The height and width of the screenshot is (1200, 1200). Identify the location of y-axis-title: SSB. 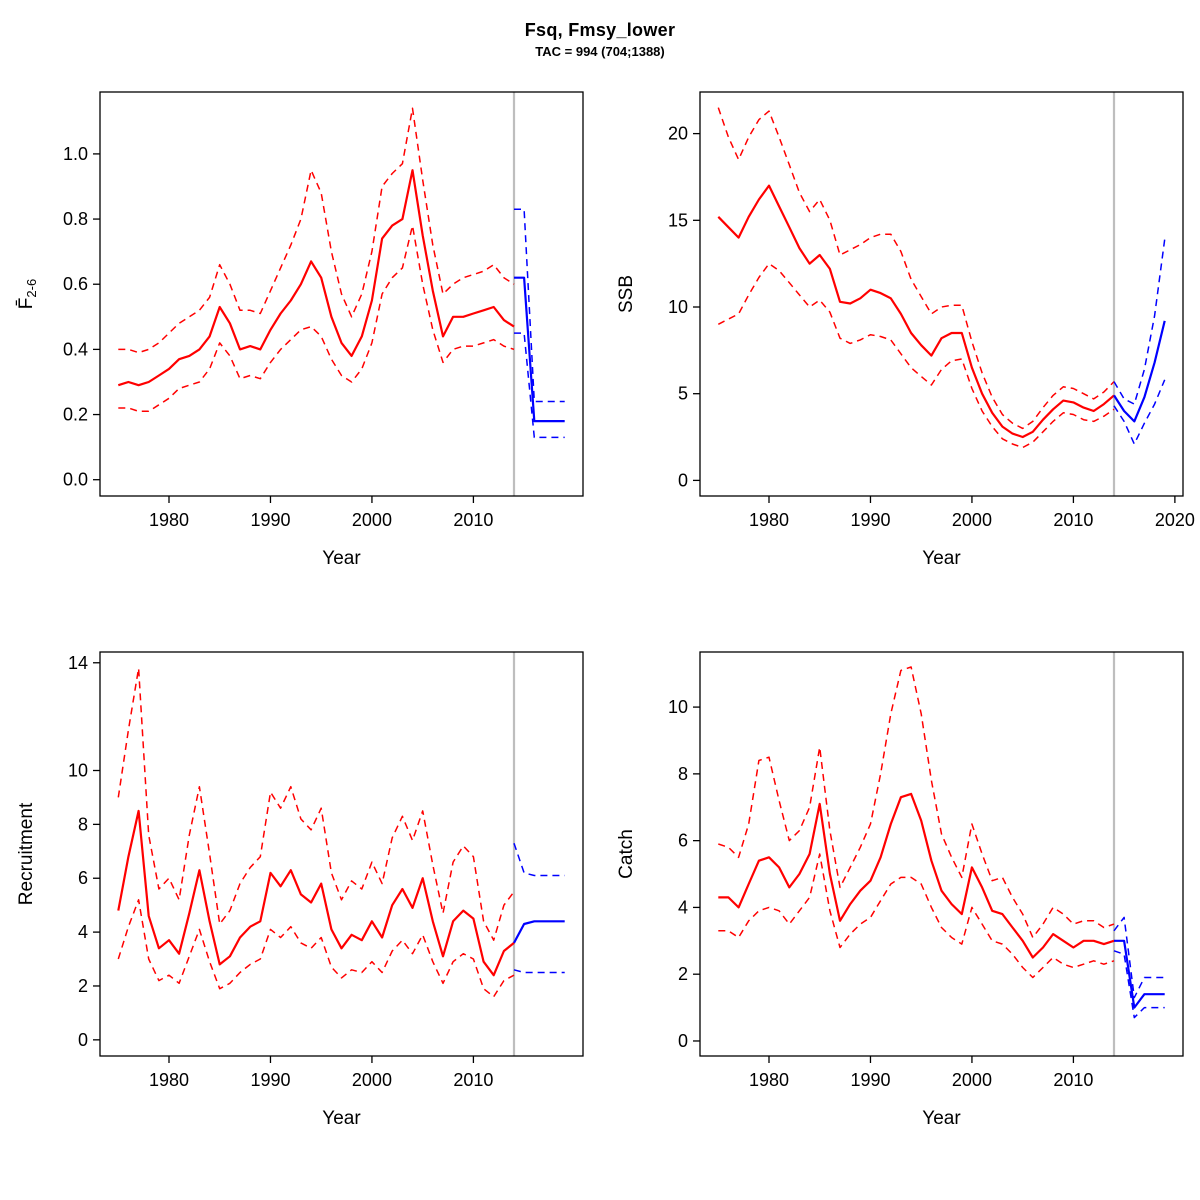
(626, 294).